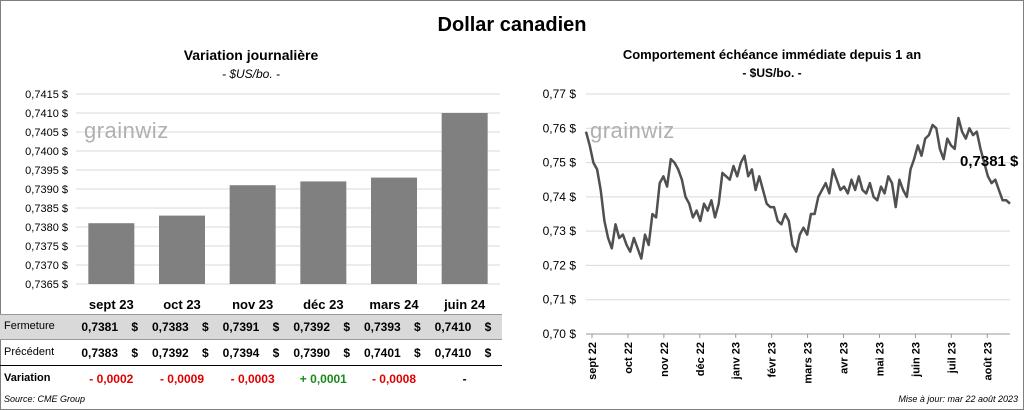 This screenshot has height=410, width=1024. Describe the element at coordinates (46, 209) in the screenshot. I see `y-tick-label: 0,7385 $` at that location.